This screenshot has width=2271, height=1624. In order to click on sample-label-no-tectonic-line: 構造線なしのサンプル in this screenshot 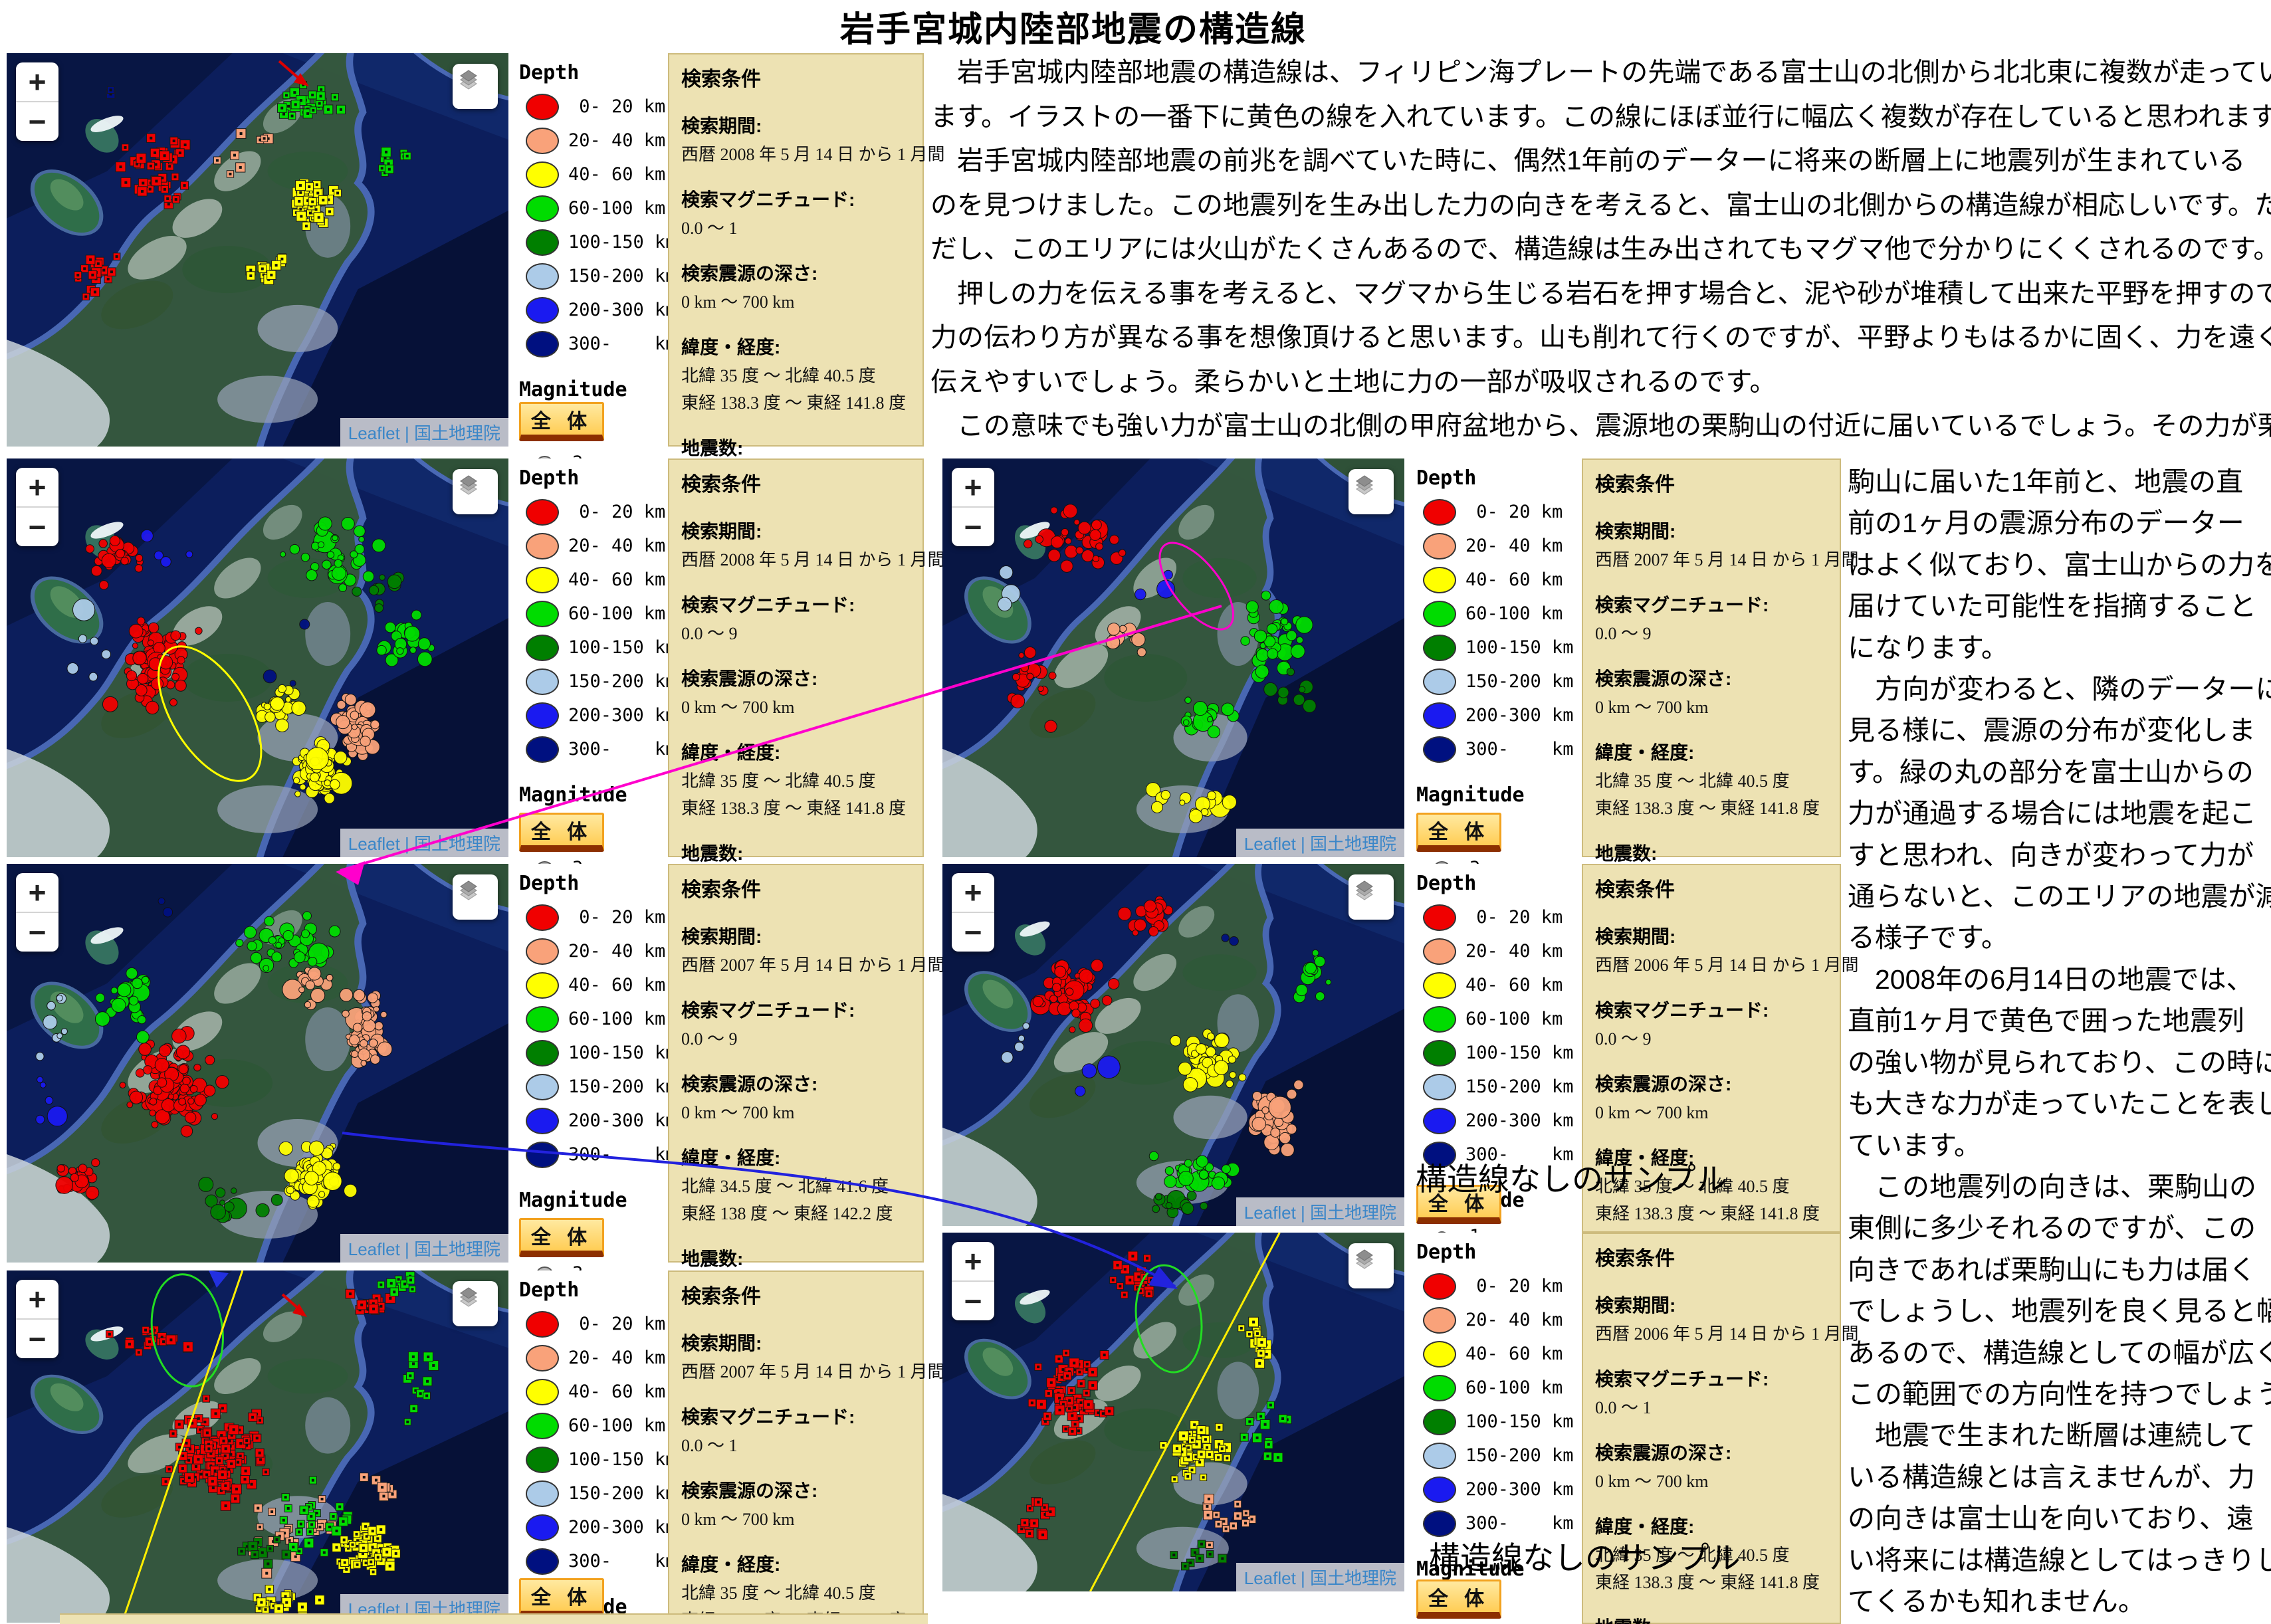, I will do `click(1585, 1557)`.